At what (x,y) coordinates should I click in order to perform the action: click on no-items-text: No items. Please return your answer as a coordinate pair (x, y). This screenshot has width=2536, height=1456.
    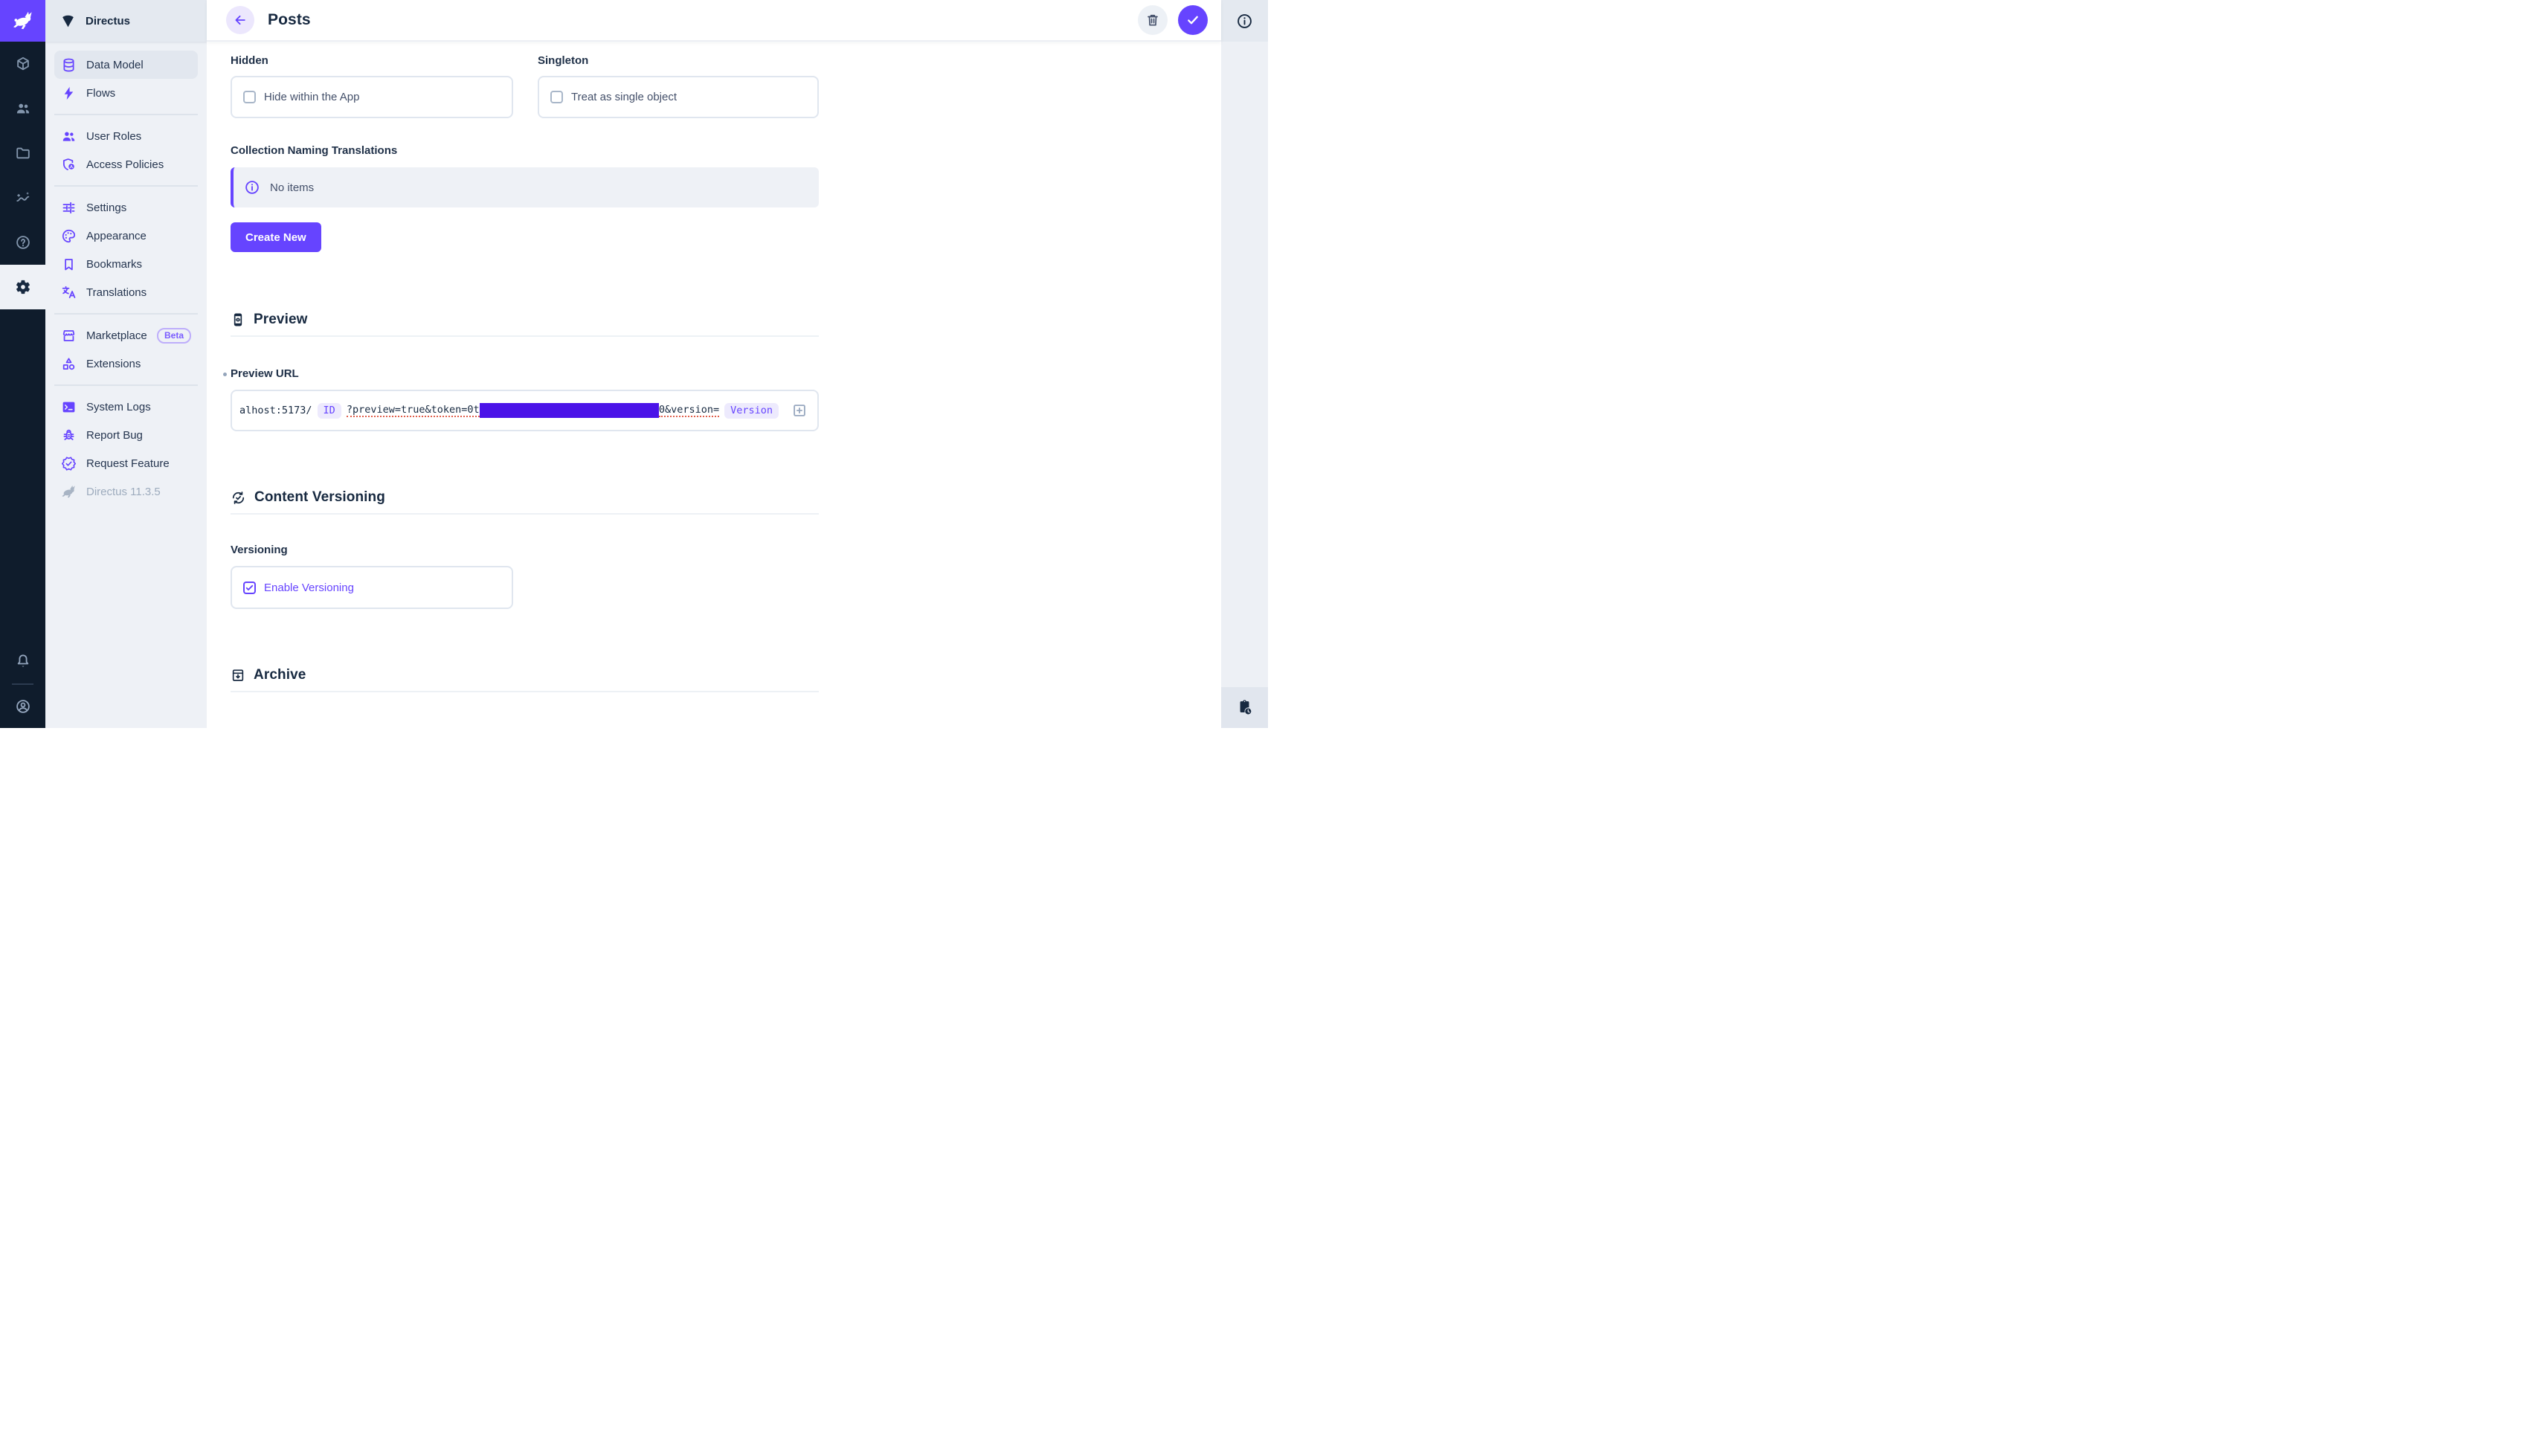
    Looking at the image, I should click on (292, 188).